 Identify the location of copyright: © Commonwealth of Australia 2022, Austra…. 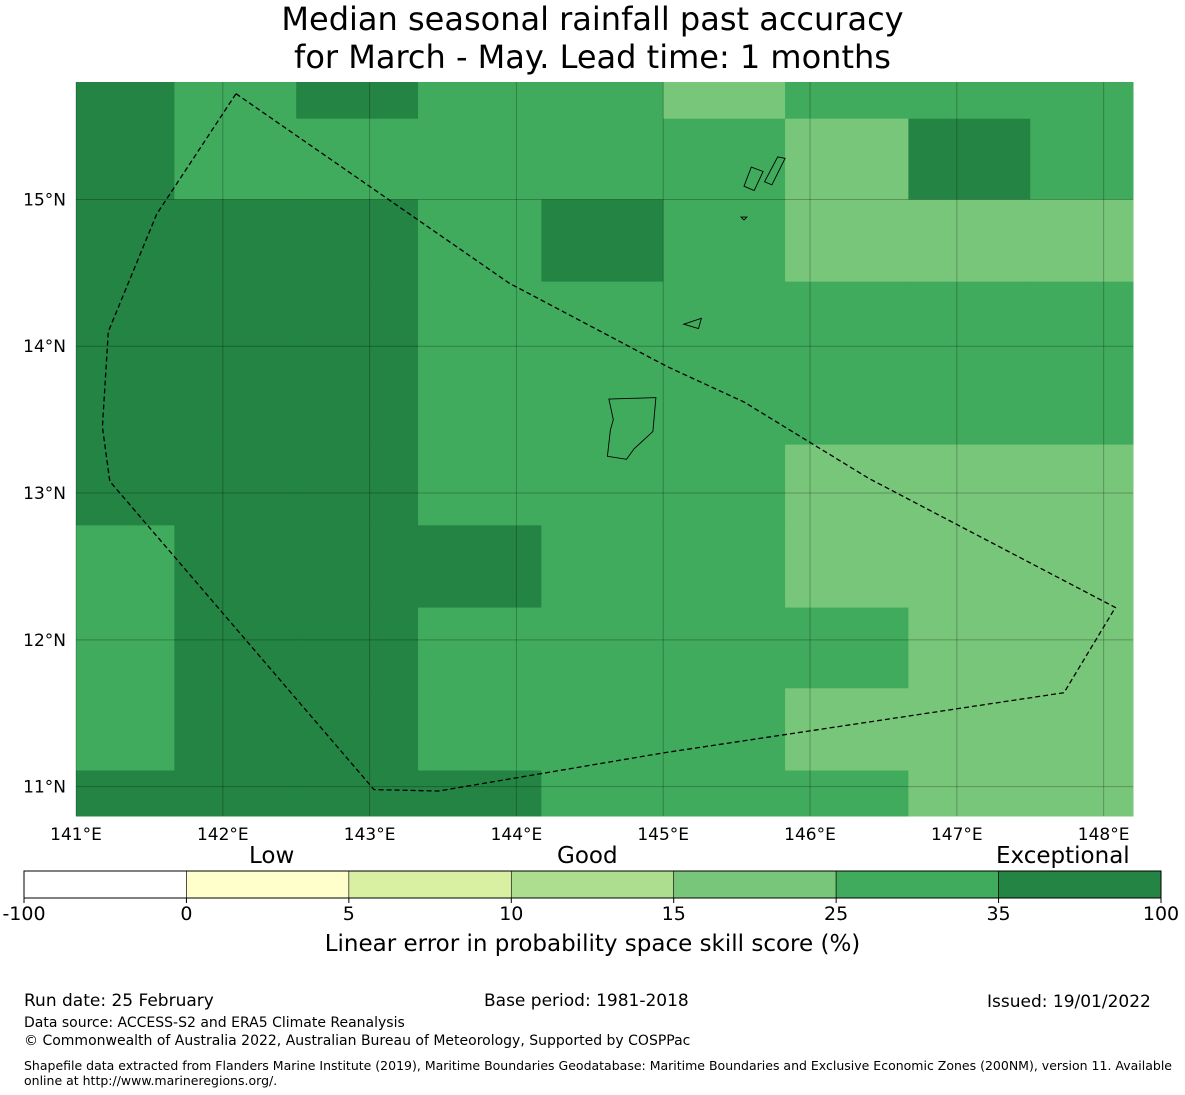
(357, 1041).